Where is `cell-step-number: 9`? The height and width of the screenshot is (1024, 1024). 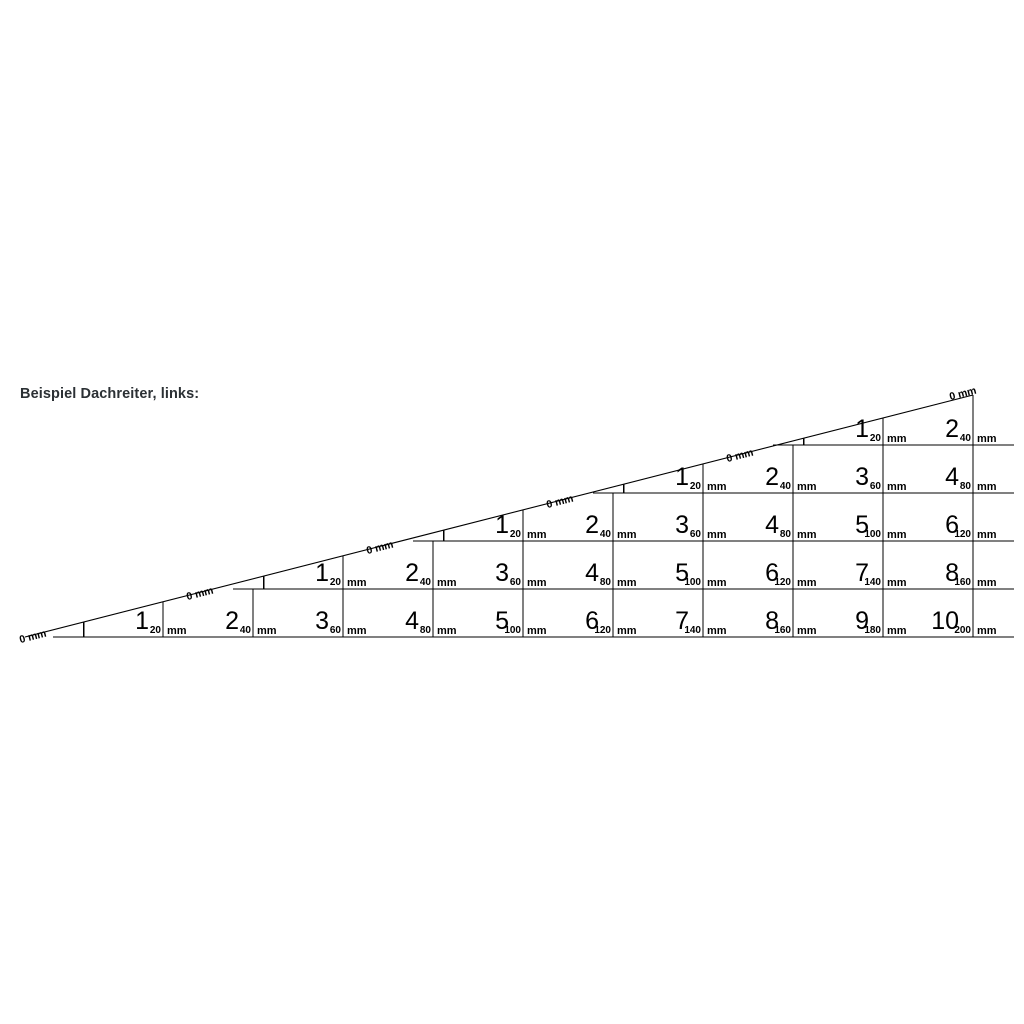
cell-step-number: 9 is located at coordinates (862, 621).